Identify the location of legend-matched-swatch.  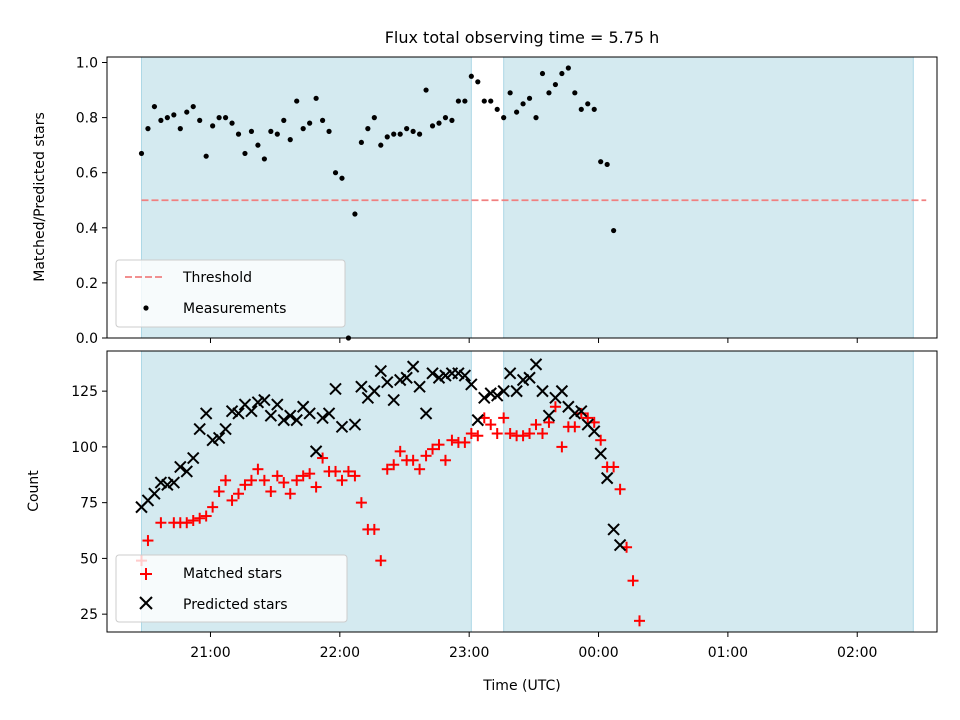
(146, 574).